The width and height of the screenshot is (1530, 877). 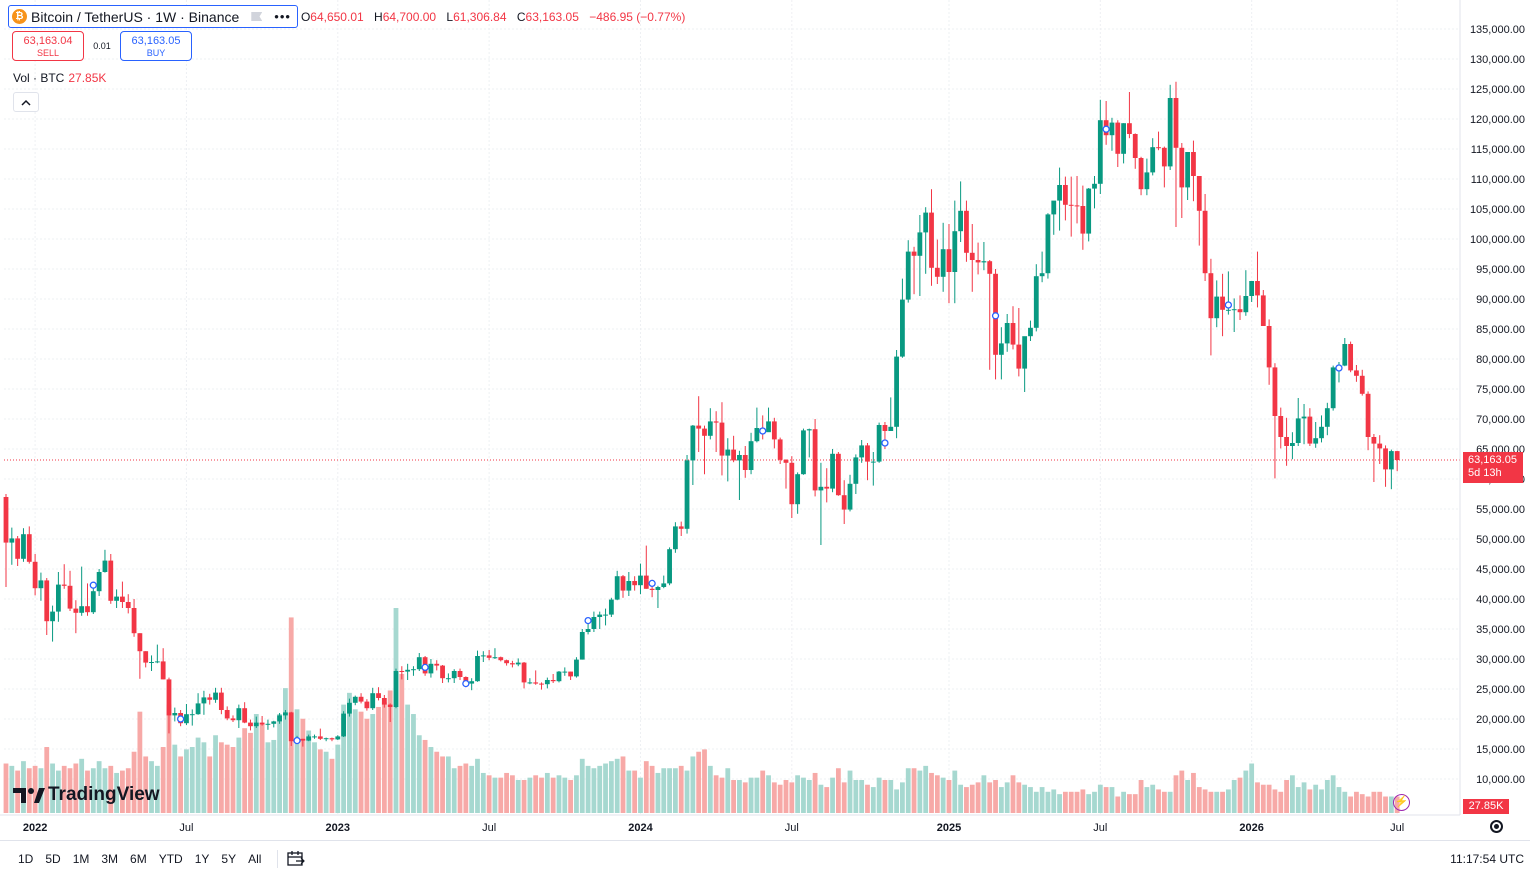 What do you see at coordinates (1500, 510) in the screenshot?
I see `price-tick-label: 55,000.00` at bounding box center [1500, 510].